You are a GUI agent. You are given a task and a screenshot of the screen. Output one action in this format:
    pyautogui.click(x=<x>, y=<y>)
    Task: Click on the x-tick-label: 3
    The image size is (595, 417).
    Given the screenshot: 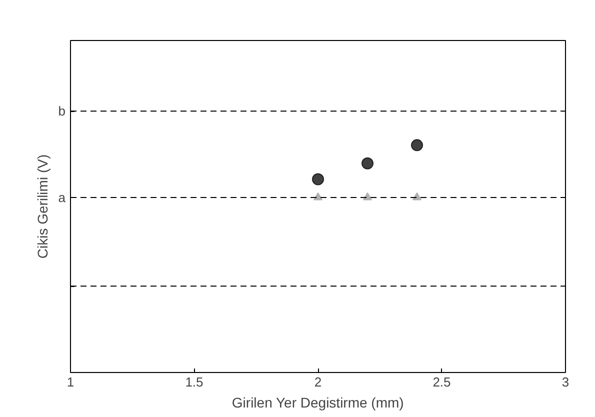 What is the action you would take?
    pyautogui.click(x=566, y=382)
    